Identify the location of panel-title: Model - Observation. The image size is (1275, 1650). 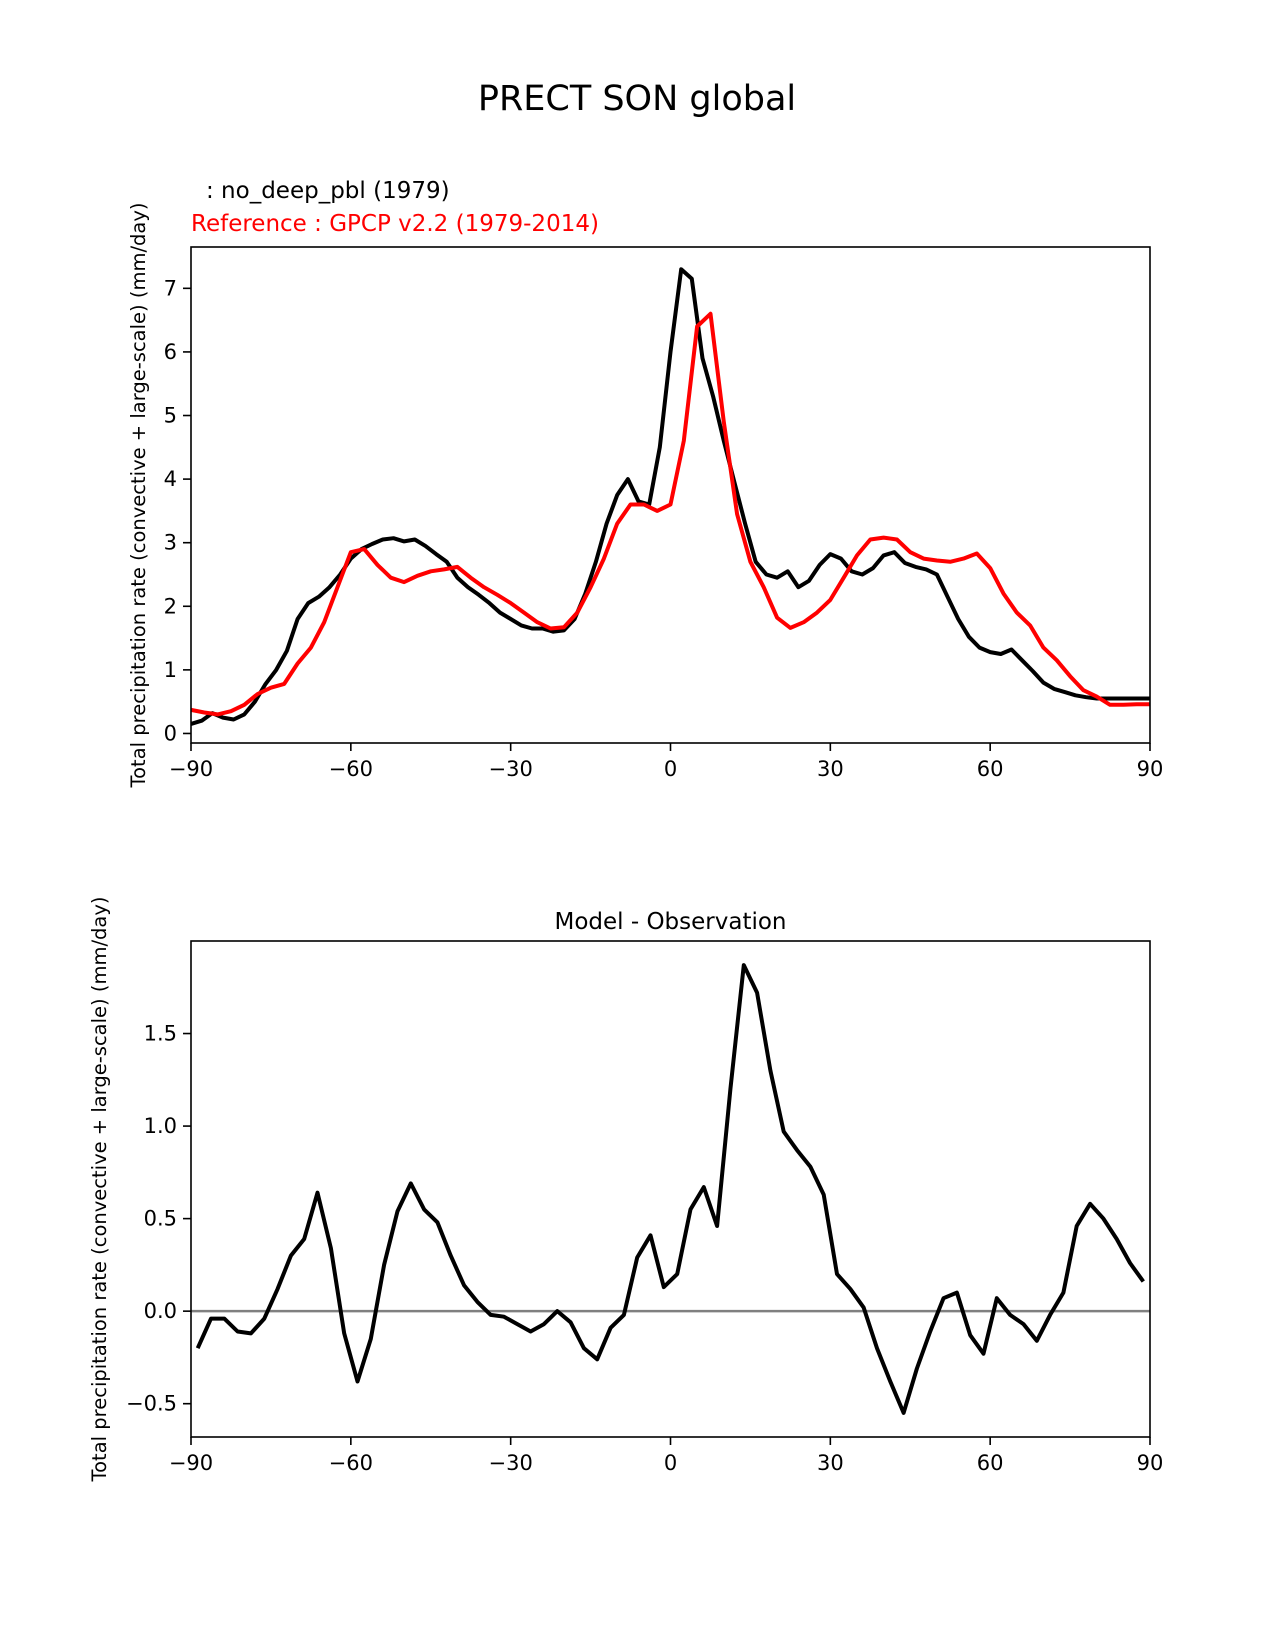
(670, 922).